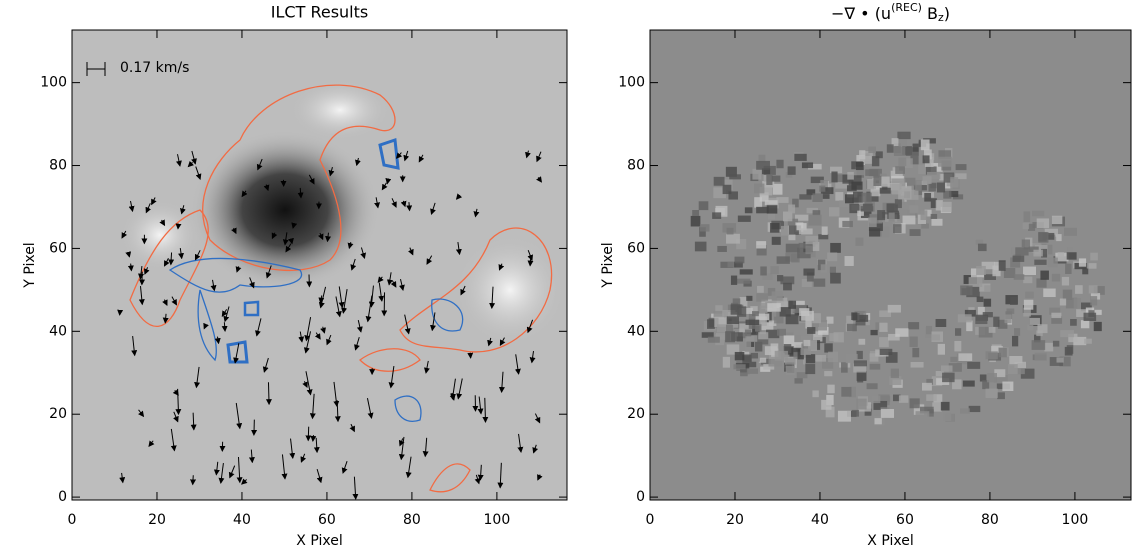 This screenshot has height=554, width=1137. I want to click on chart-title: ILCT Results, so click(319, 12).